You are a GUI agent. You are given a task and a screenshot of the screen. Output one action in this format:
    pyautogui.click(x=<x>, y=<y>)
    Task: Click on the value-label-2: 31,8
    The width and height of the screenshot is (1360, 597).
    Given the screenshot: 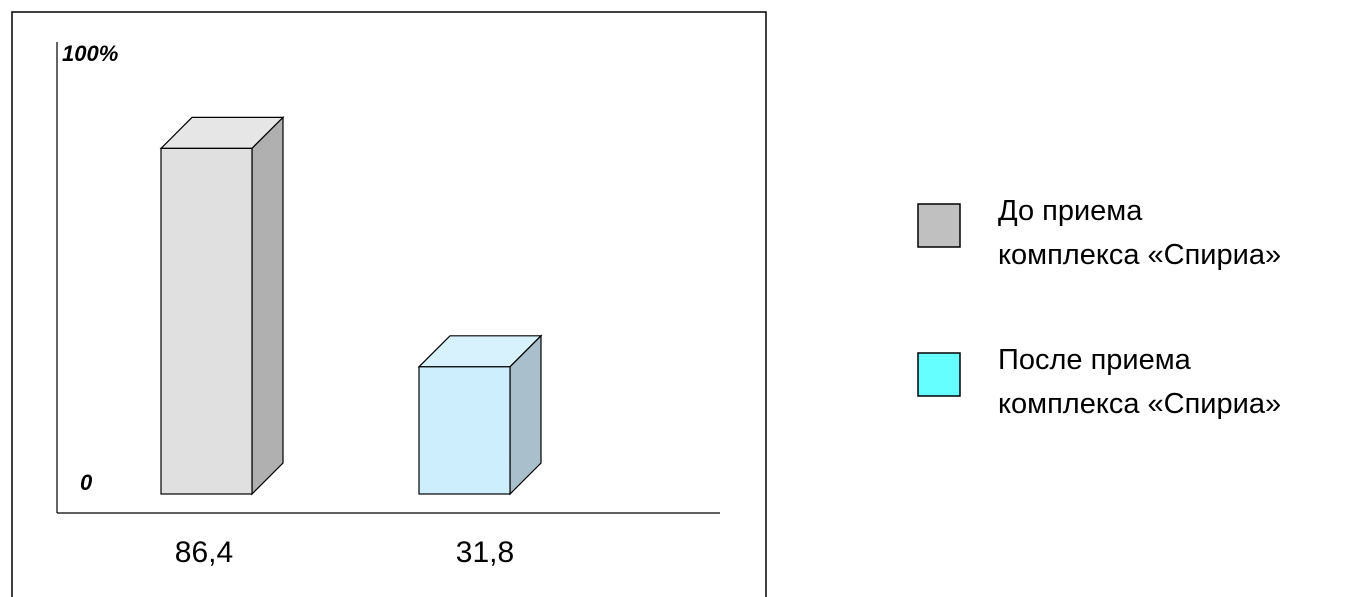 What is the action you would take?
    pyautogui.click(x=485, y=552)
    